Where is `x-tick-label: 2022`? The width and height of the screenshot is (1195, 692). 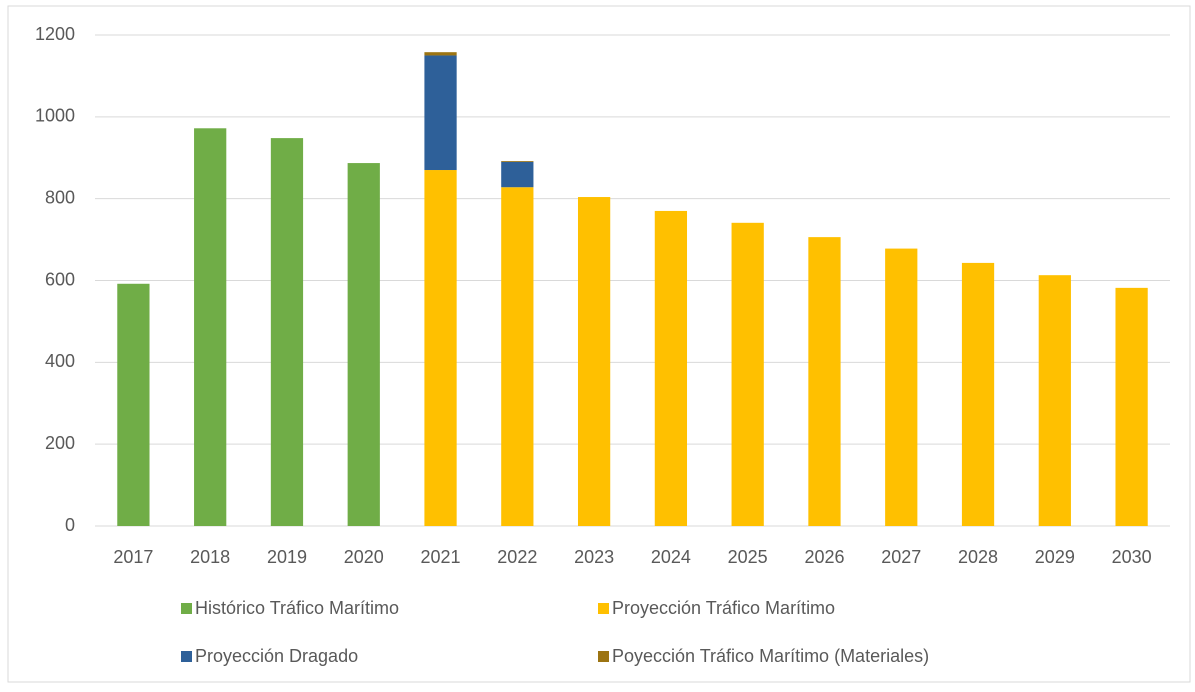 x-tick-label: 2022 is located at coordinates (517, 557).